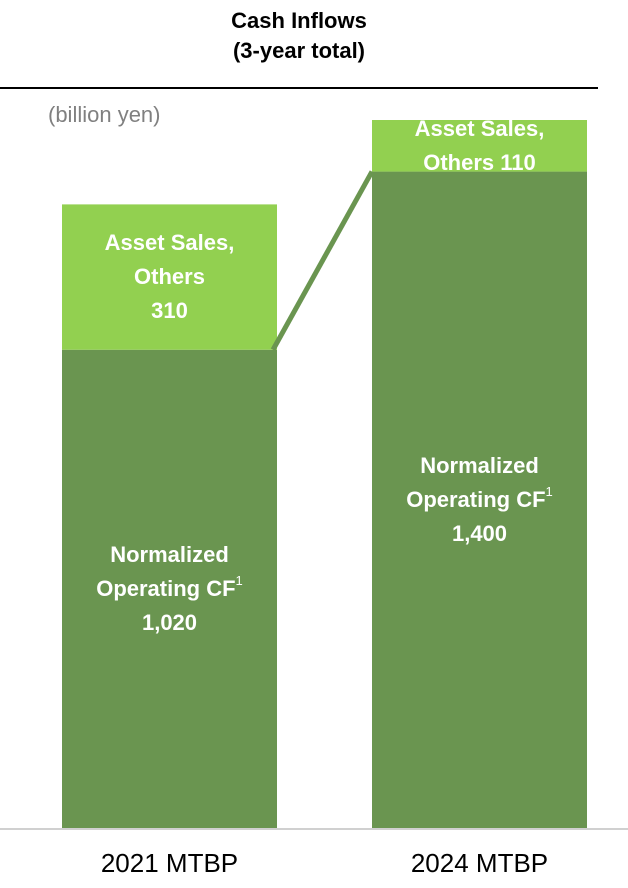 The image size is (628, 888). What do you see at coordinates (169, 863) in the screenshot?
I see `x-tick-label: 2021 MTBP` at bounding box center [169, 863].